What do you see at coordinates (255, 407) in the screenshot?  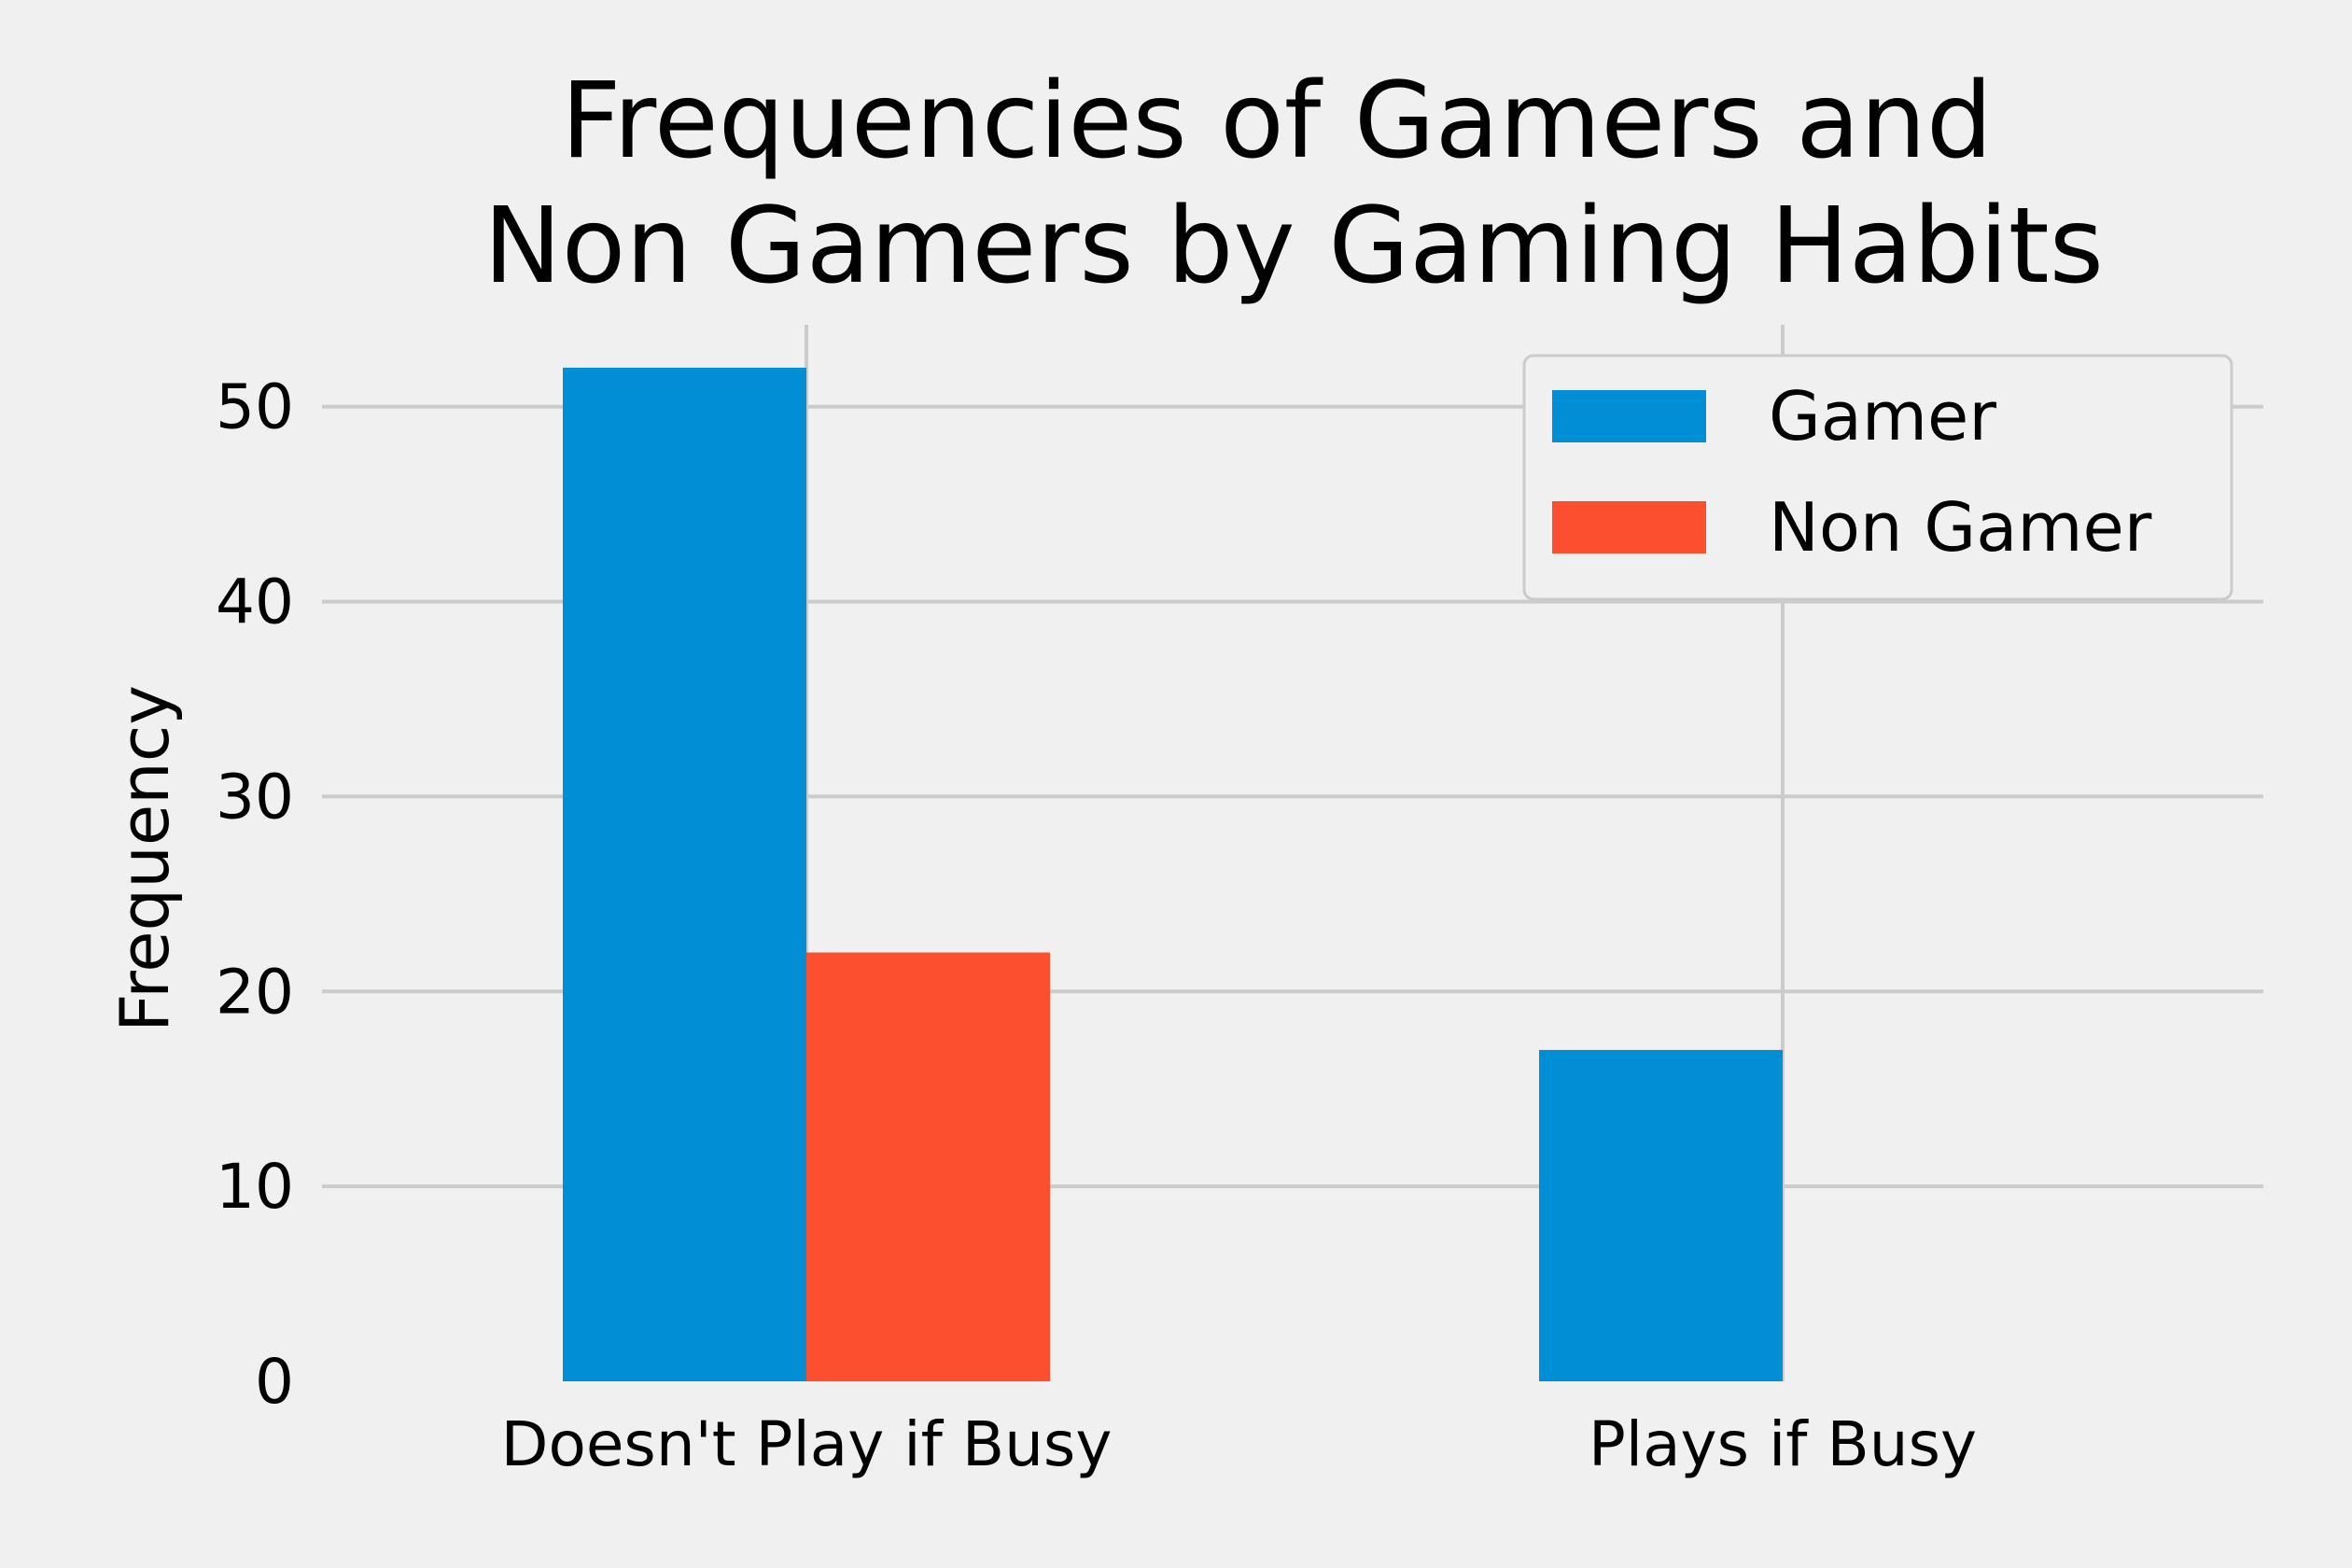 I see `y-tick-label: 50` at bounding box center [255, 407].